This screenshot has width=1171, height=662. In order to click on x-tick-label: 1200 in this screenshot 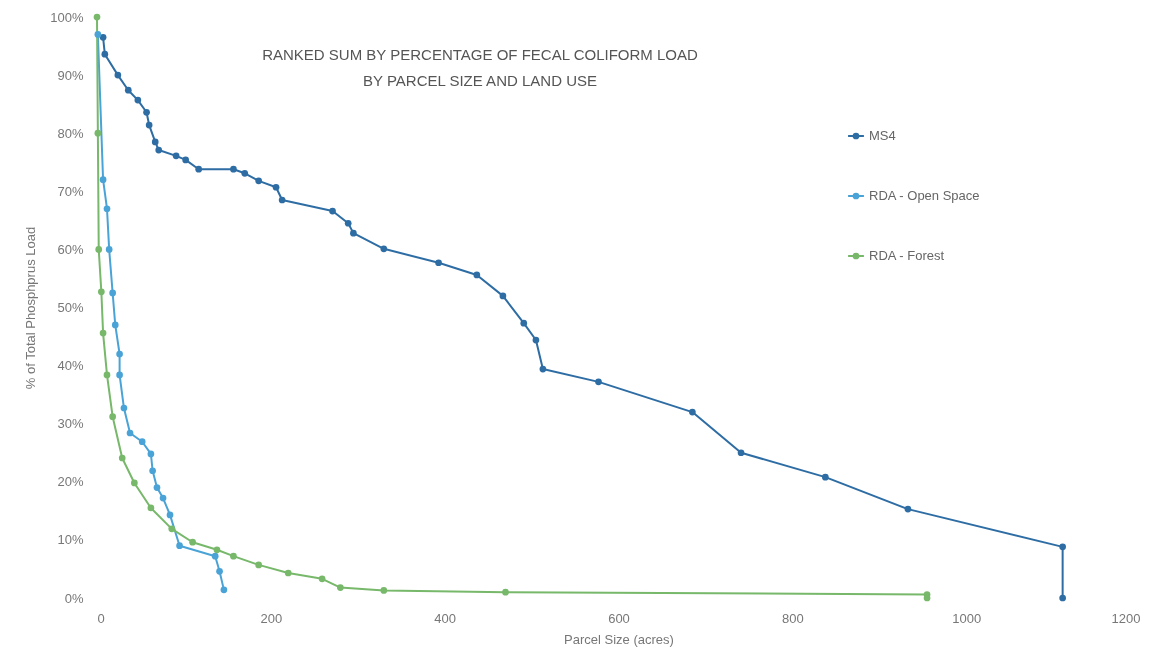, I will do `click(1126, 618)`.